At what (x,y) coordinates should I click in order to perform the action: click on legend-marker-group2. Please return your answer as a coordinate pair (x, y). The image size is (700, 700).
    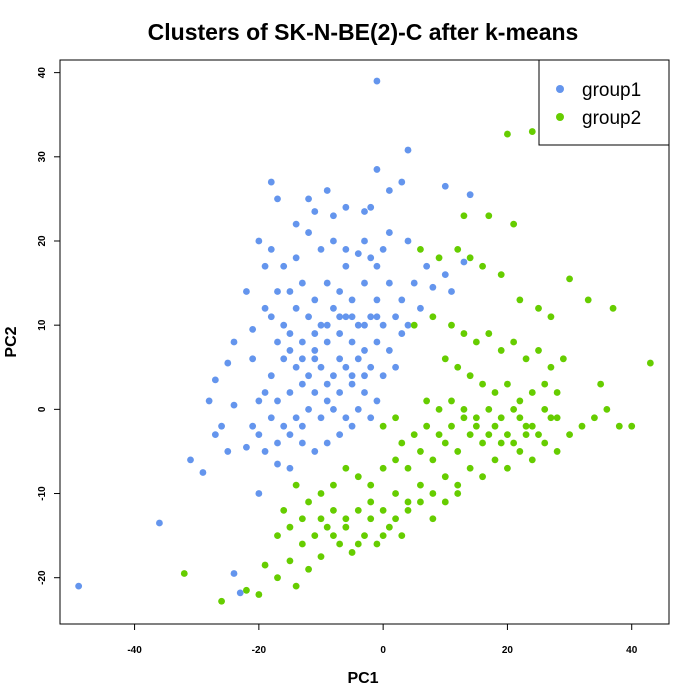
    Looking at the image, I should click on (560, 117).